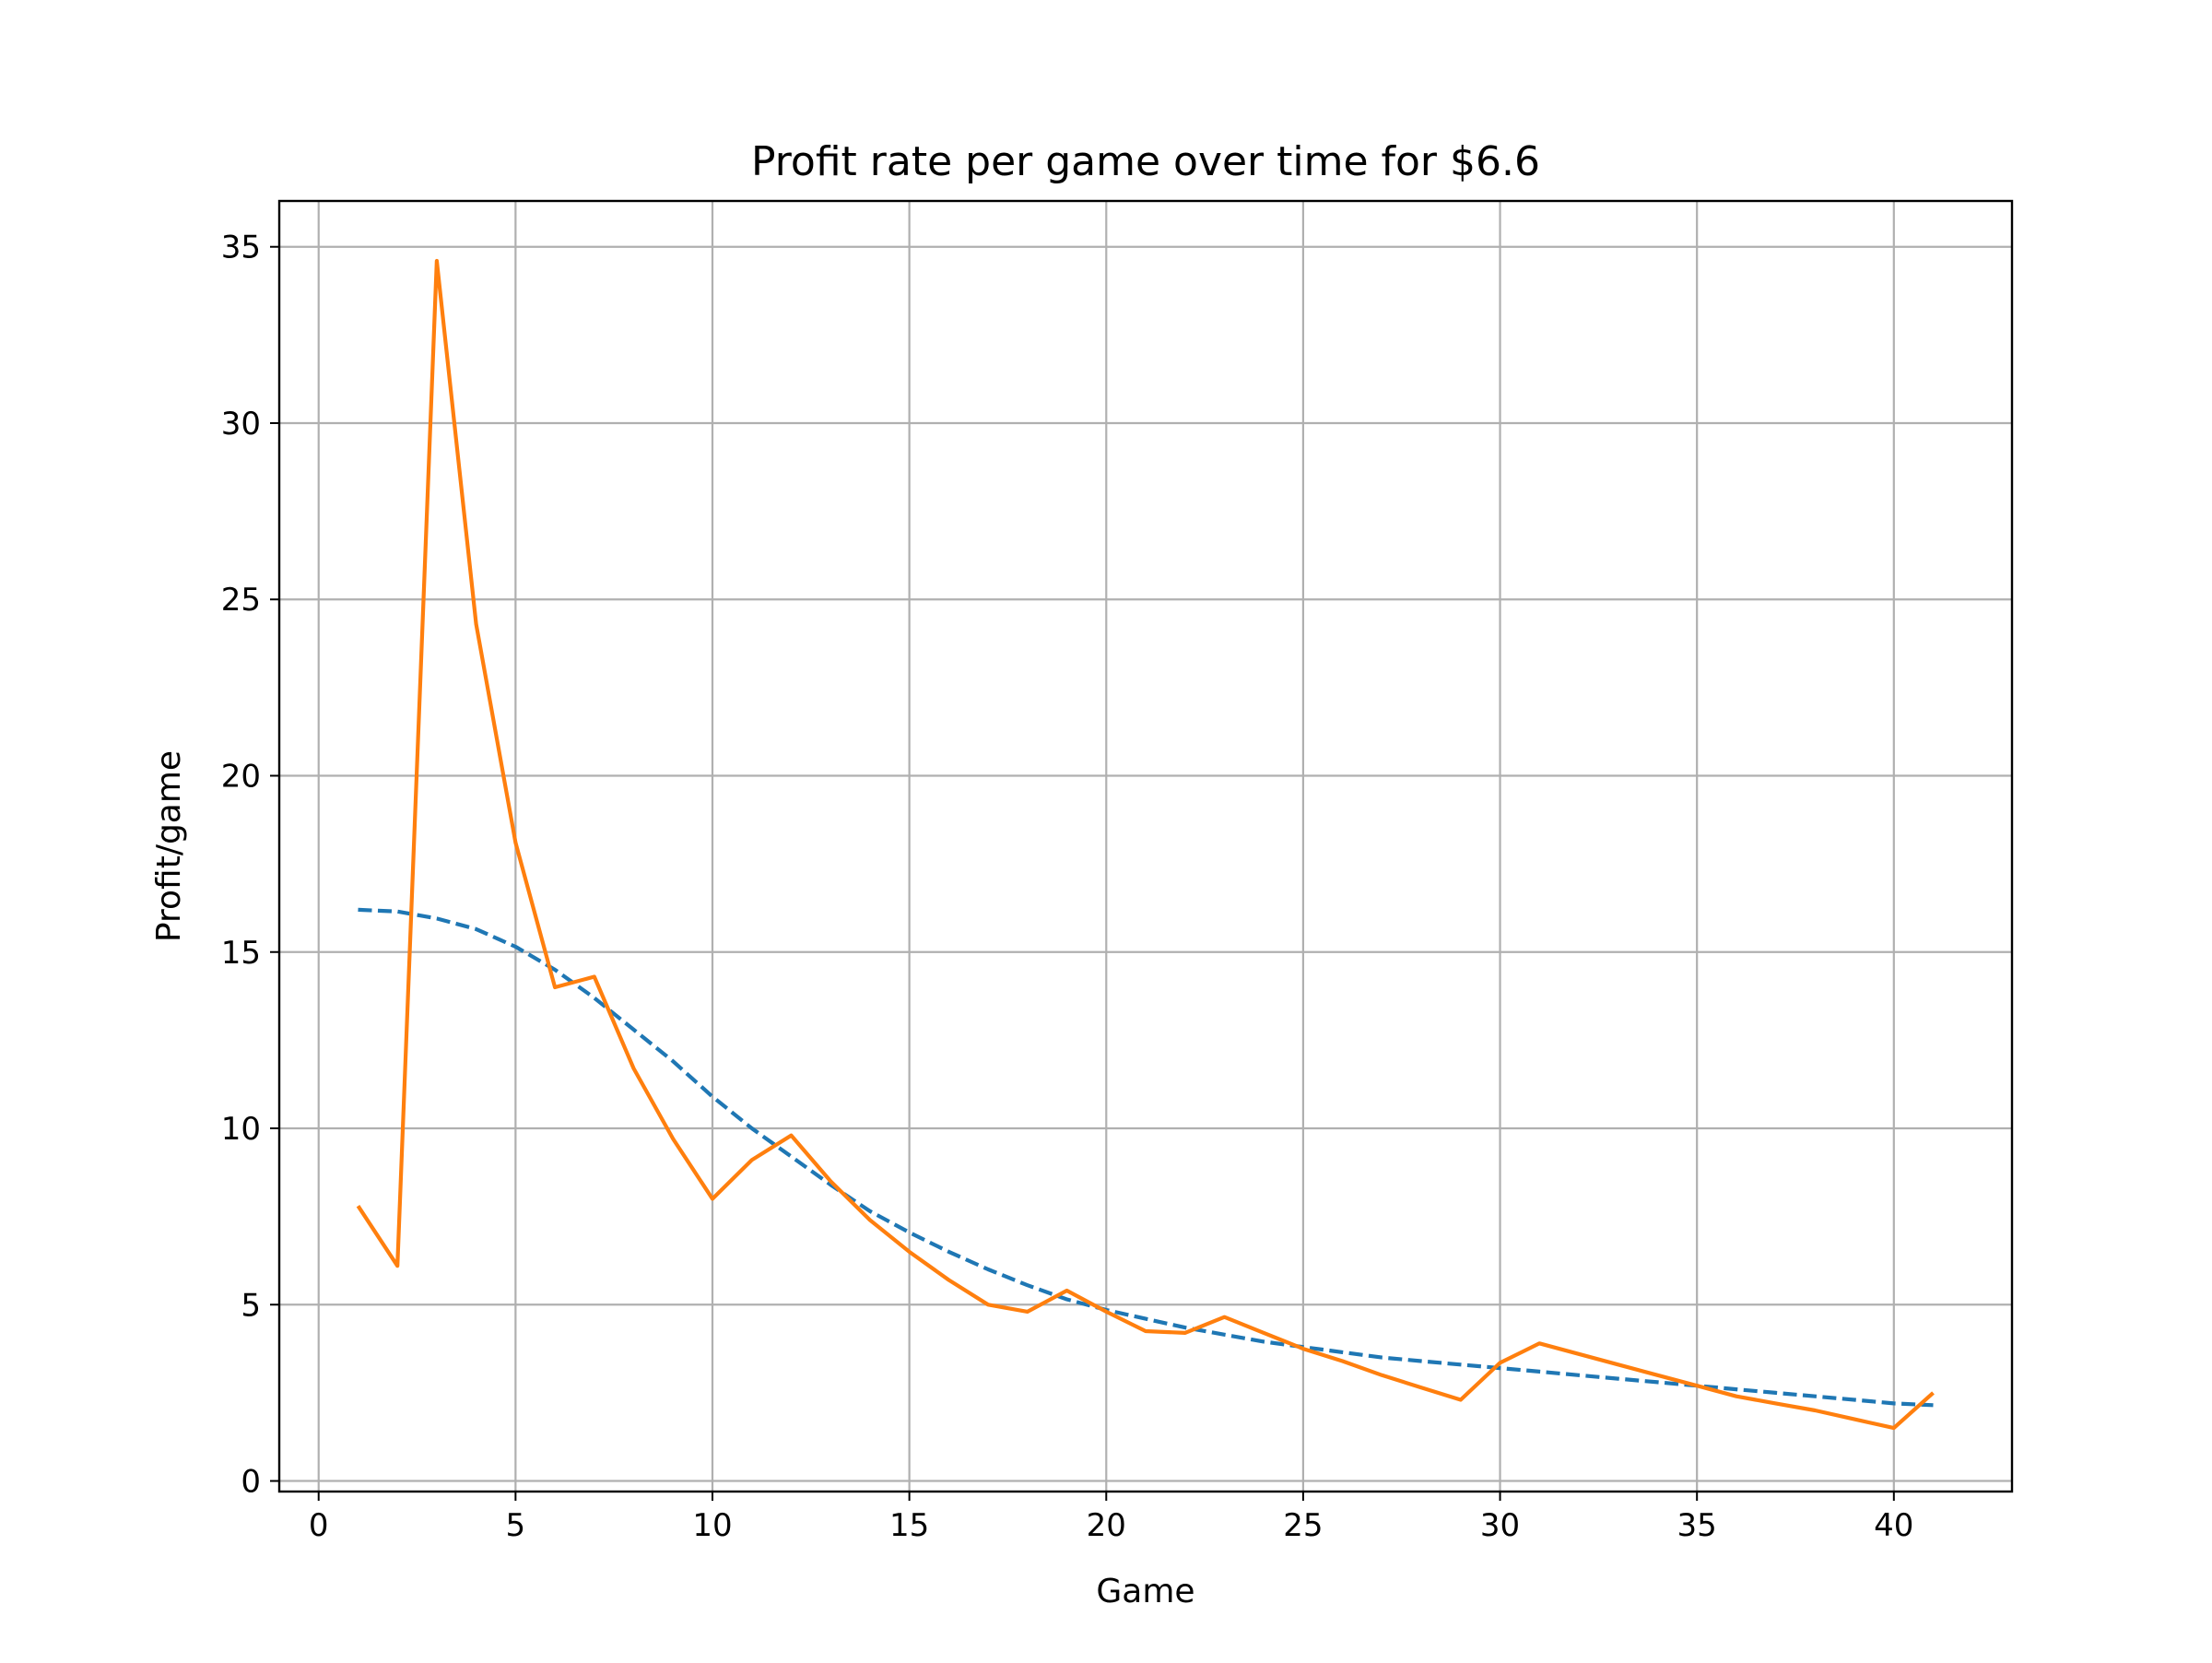 This screenshot has height=1663, width=2212. Describe the element at coordinates (241, 776) in the screenshot. I see `y-tick-label: 20` at that location.